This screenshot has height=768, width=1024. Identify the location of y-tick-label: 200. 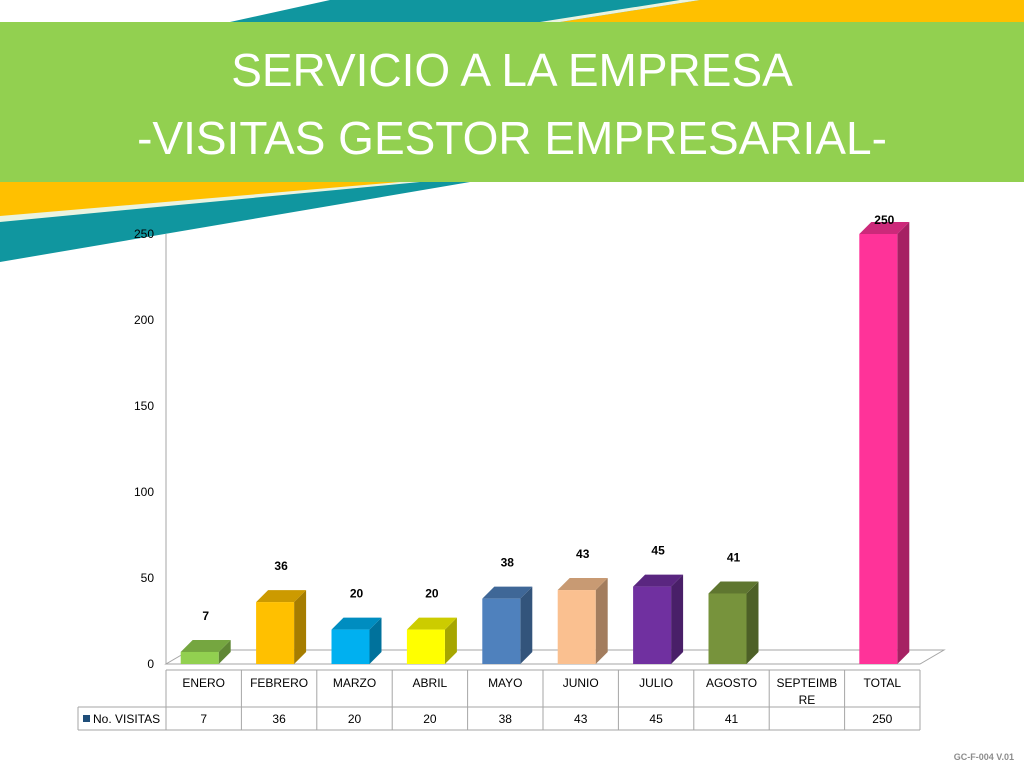
(144, 320).